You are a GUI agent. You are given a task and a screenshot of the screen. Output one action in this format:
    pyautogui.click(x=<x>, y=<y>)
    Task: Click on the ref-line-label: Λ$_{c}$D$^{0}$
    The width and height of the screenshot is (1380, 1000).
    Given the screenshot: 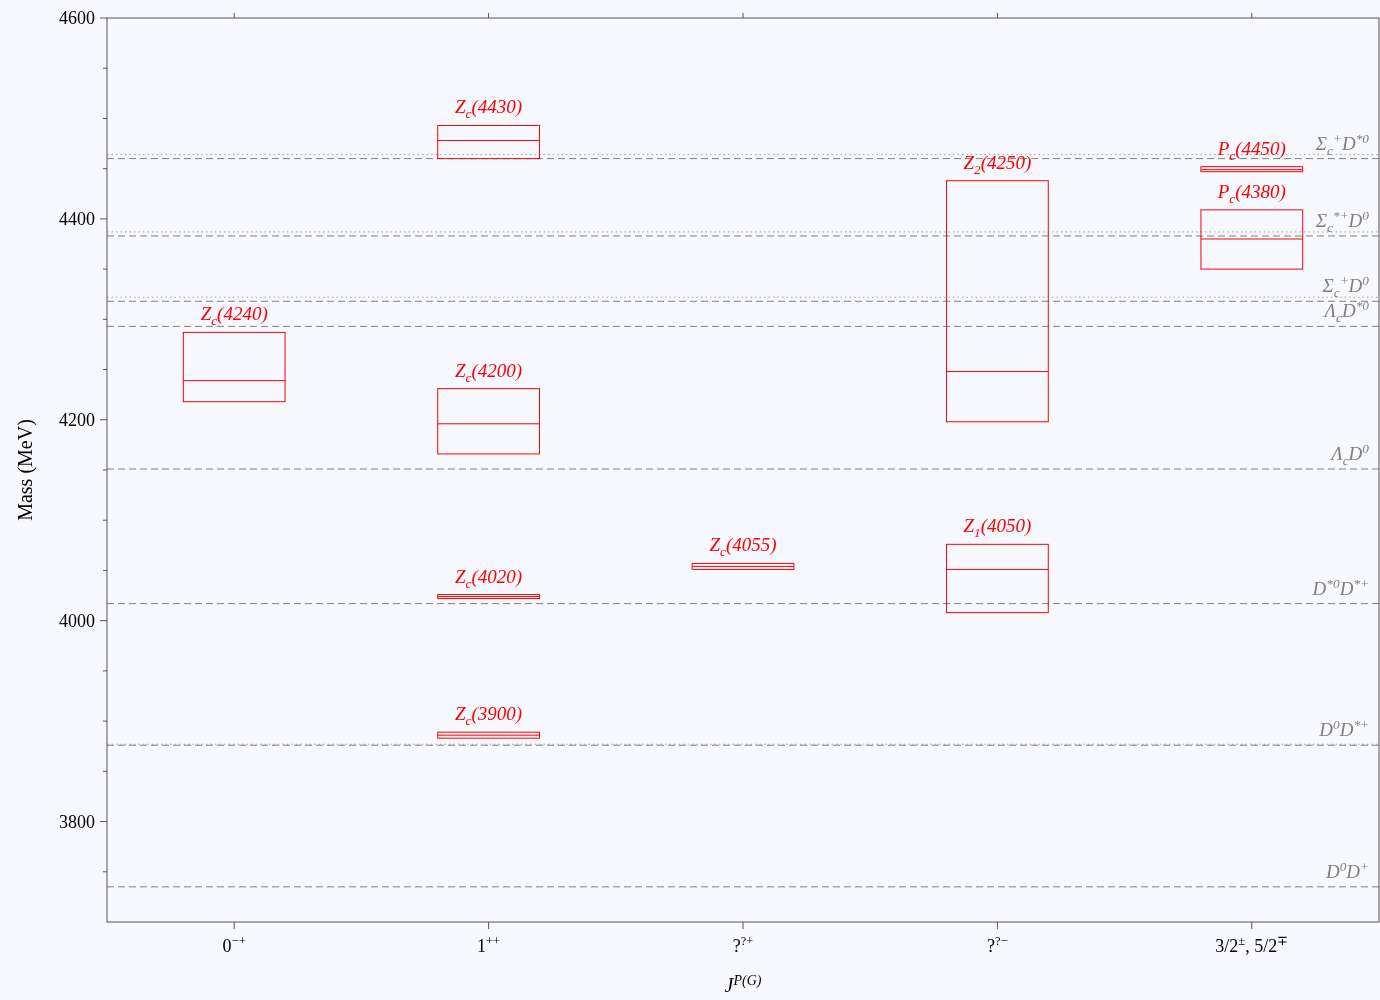 What is the action you would take?
    pyautogui.click(x=1349, y=454)
    